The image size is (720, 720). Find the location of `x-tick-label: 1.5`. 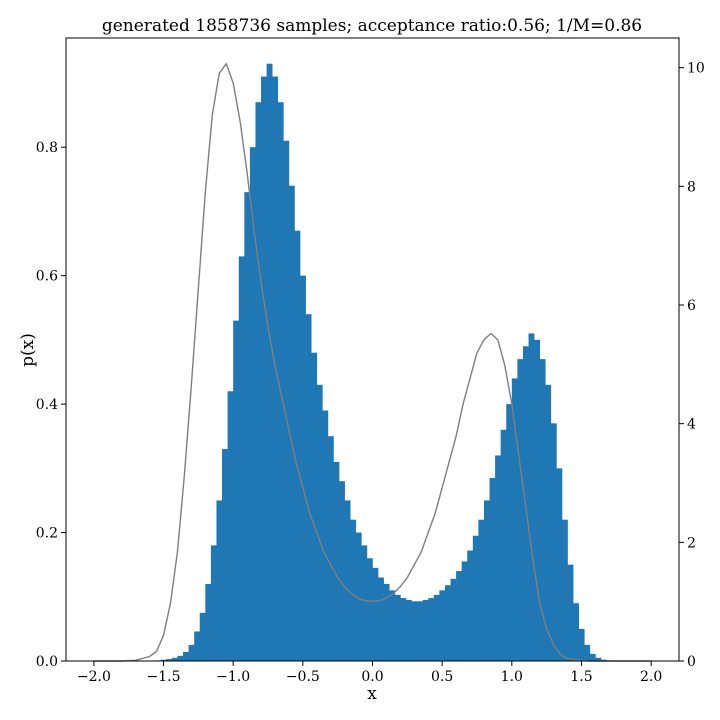

x-tick-label: 1.5 is located at coordinates (581, 677).